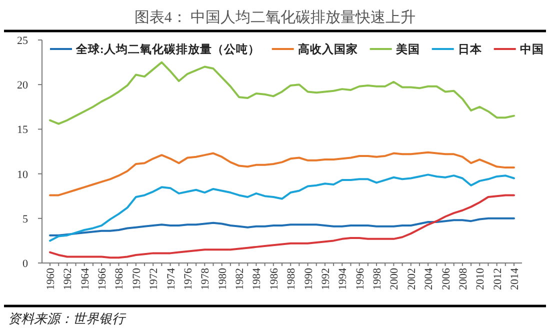 The height and width of the screenshot is (333, 550). Describe the element at coordinates (470, 49) in the screenshot. I see `legend-label: 日本` at that location.